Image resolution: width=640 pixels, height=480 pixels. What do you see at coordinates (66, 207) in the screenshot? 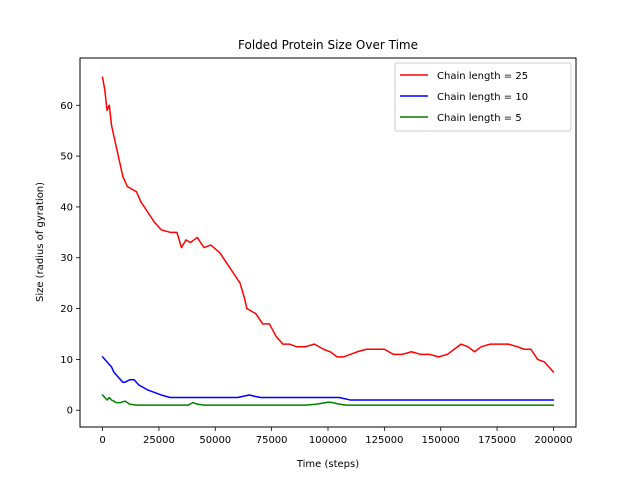
I see `y-tick-label: 40` at bounding box center [66, 207].